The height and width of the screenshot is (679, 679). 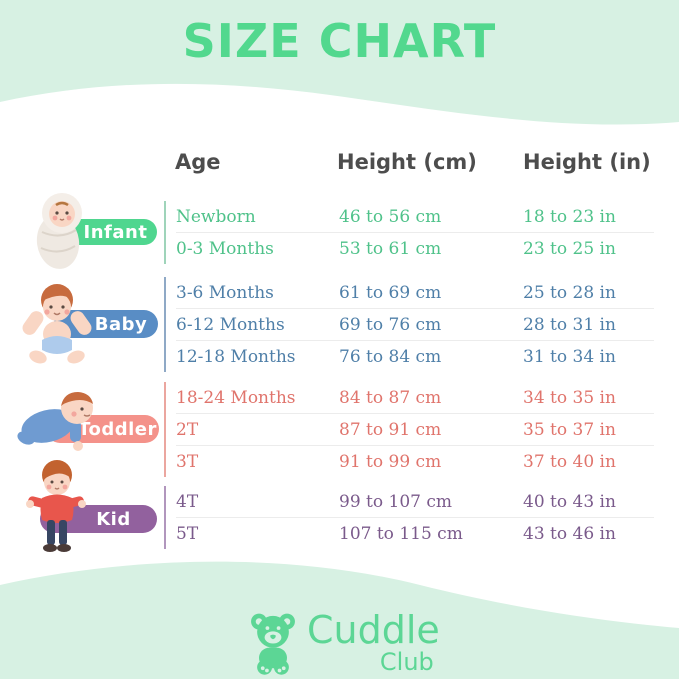 I want to click on table-row: Newborn 46 to 56 cm 18 to 23 in, so click(x=415, y=216).